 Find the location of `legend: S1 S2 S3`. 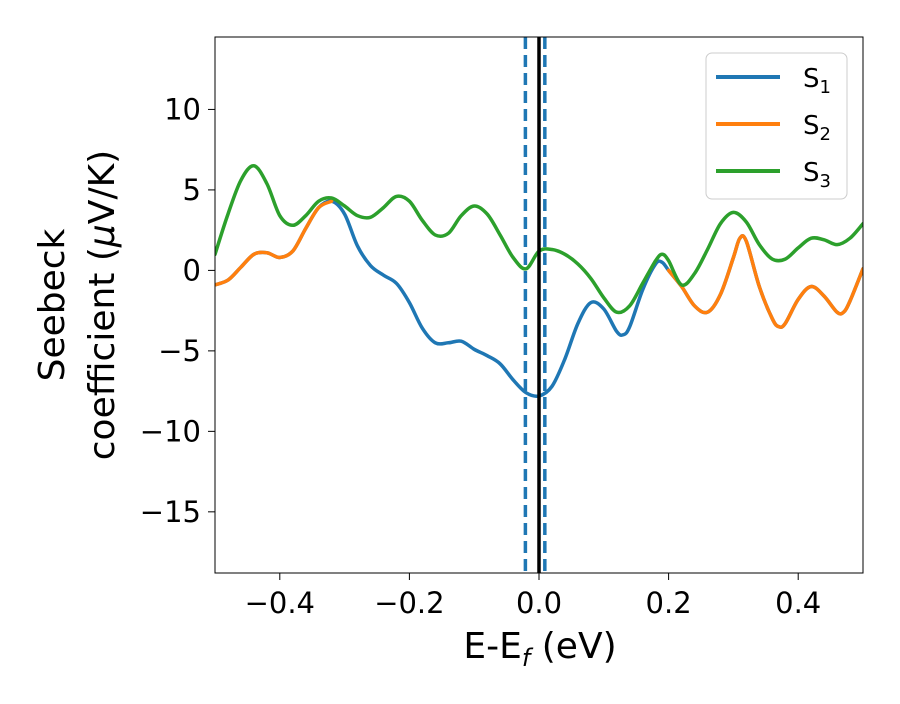

legend: S1 S2 S3 is located at coordinates (776, 126).